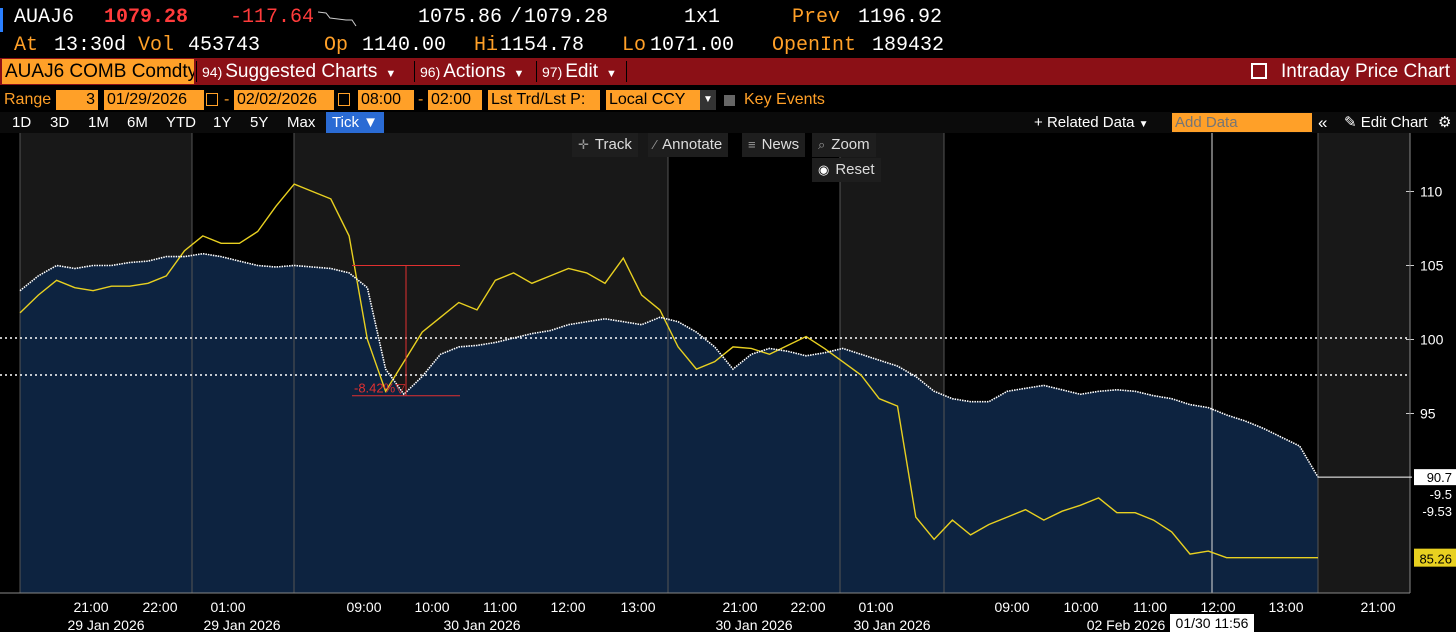 The height and width of the screenshot is (632, 1456). I want to click on date-label-0: 29 Jan 2026, so click(105, 624).